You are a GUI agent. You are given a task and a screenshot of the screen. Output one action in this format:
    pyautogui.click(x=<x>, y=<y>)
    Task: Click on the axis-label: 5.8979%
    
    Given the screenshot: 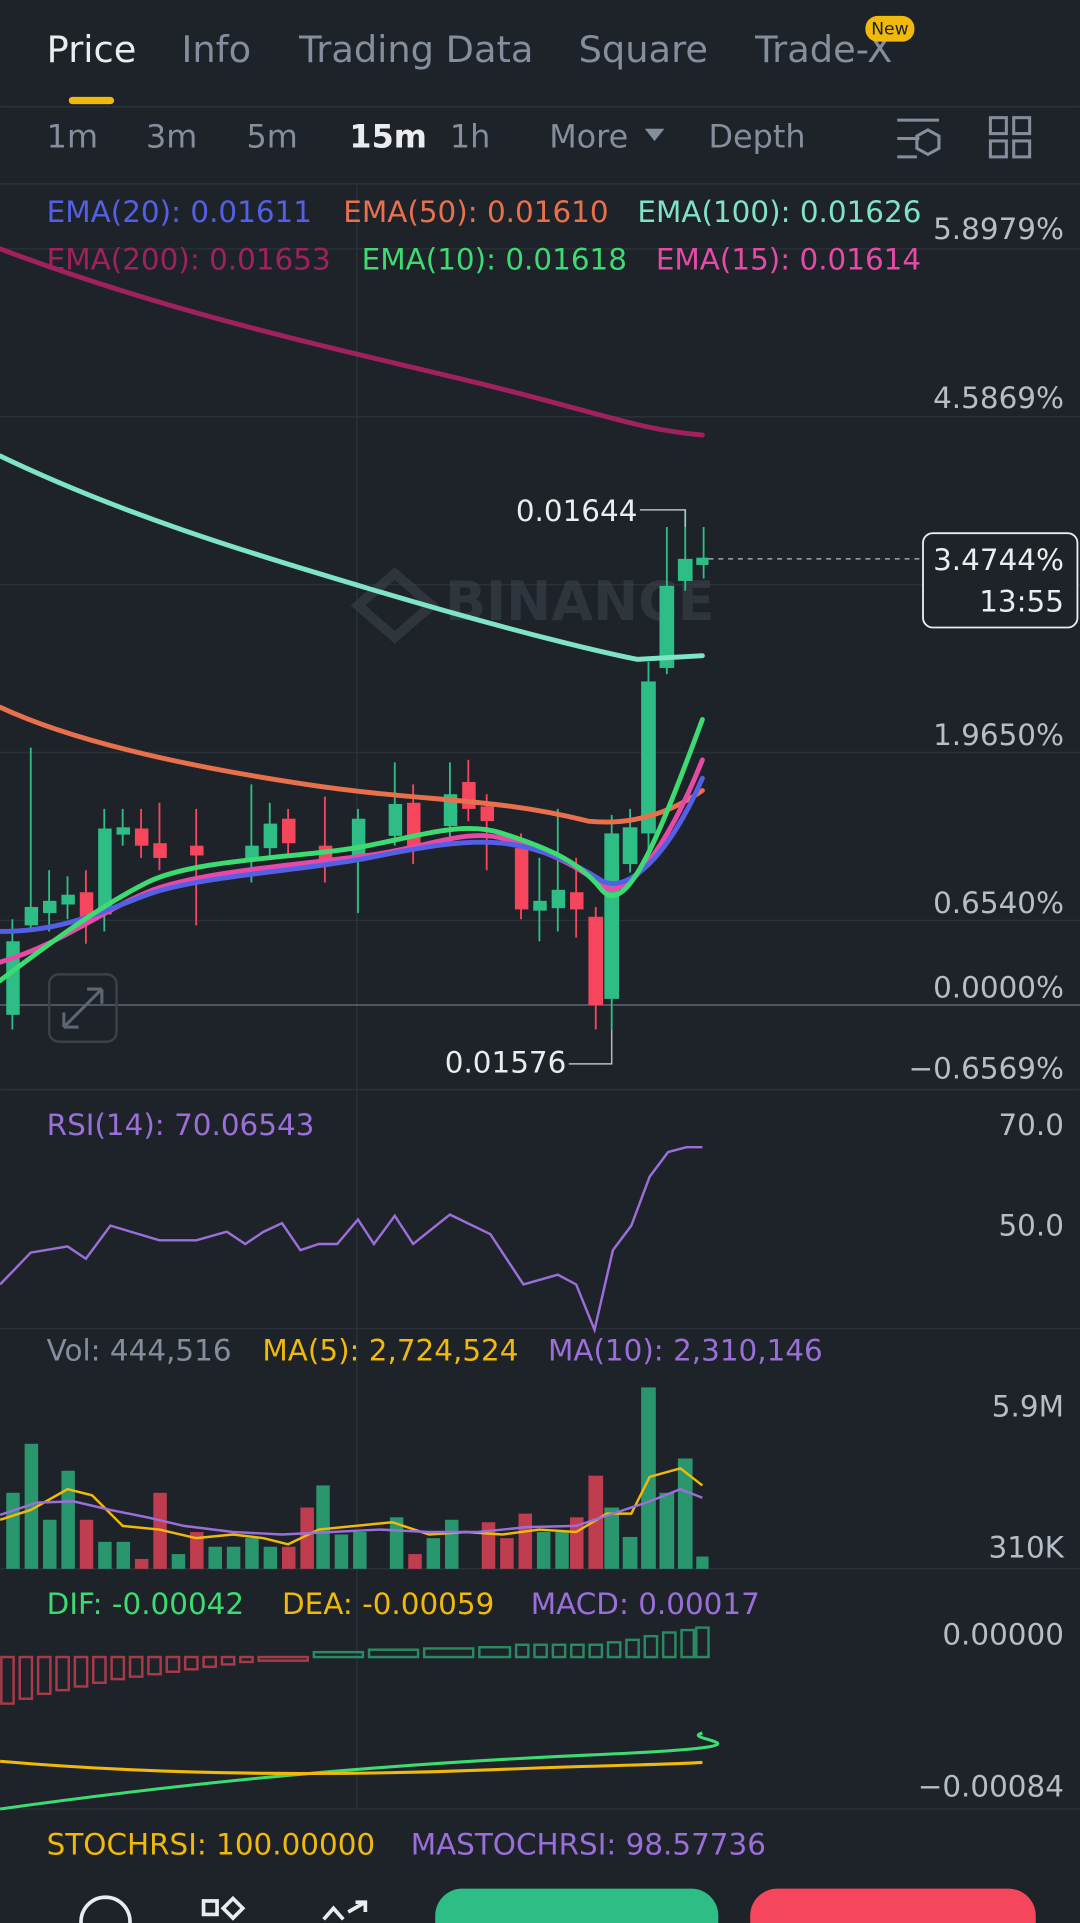 What is the action you would take?
    pyautogui.click(x=998, y=229)
    